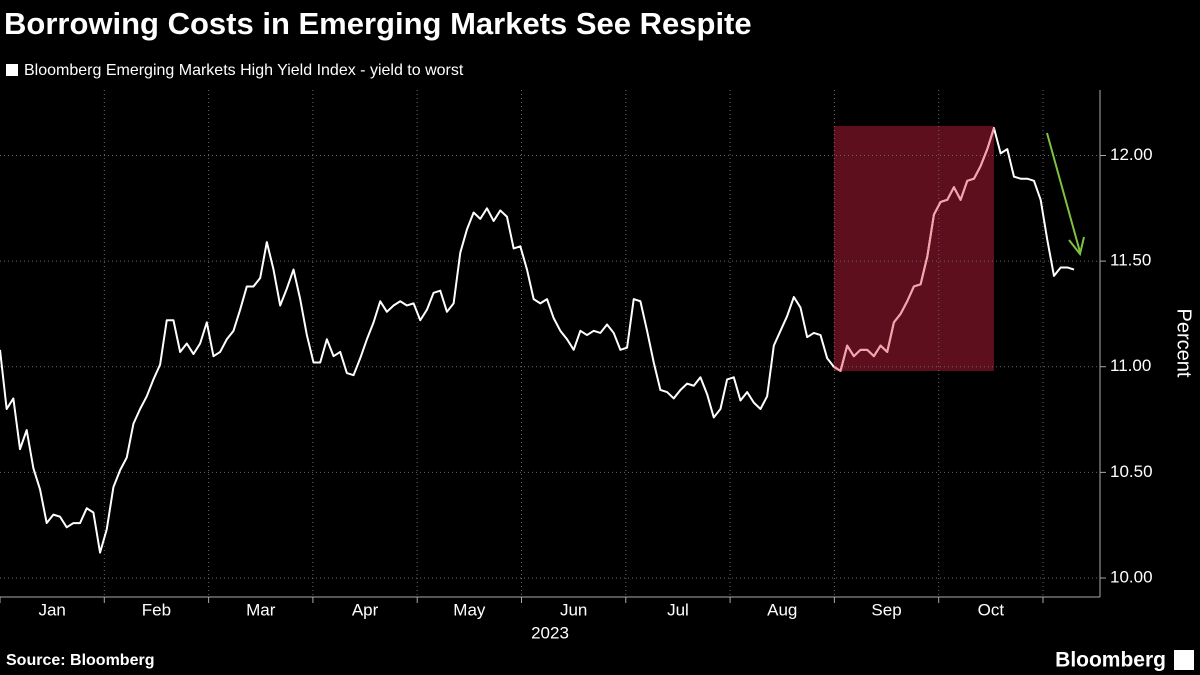 This screenshot has width=1200, height=675. Describe the element at coordinates (1131, 576) in the screenshot. I see `y-tick-label: 10.00` at that location.